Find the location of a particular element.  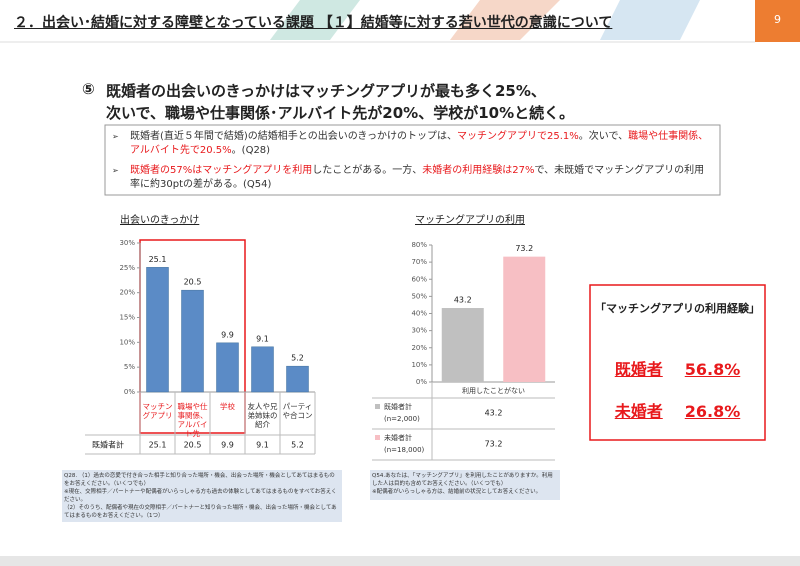

legend-note: (n=2,000) is located at coordinates (402, 419).